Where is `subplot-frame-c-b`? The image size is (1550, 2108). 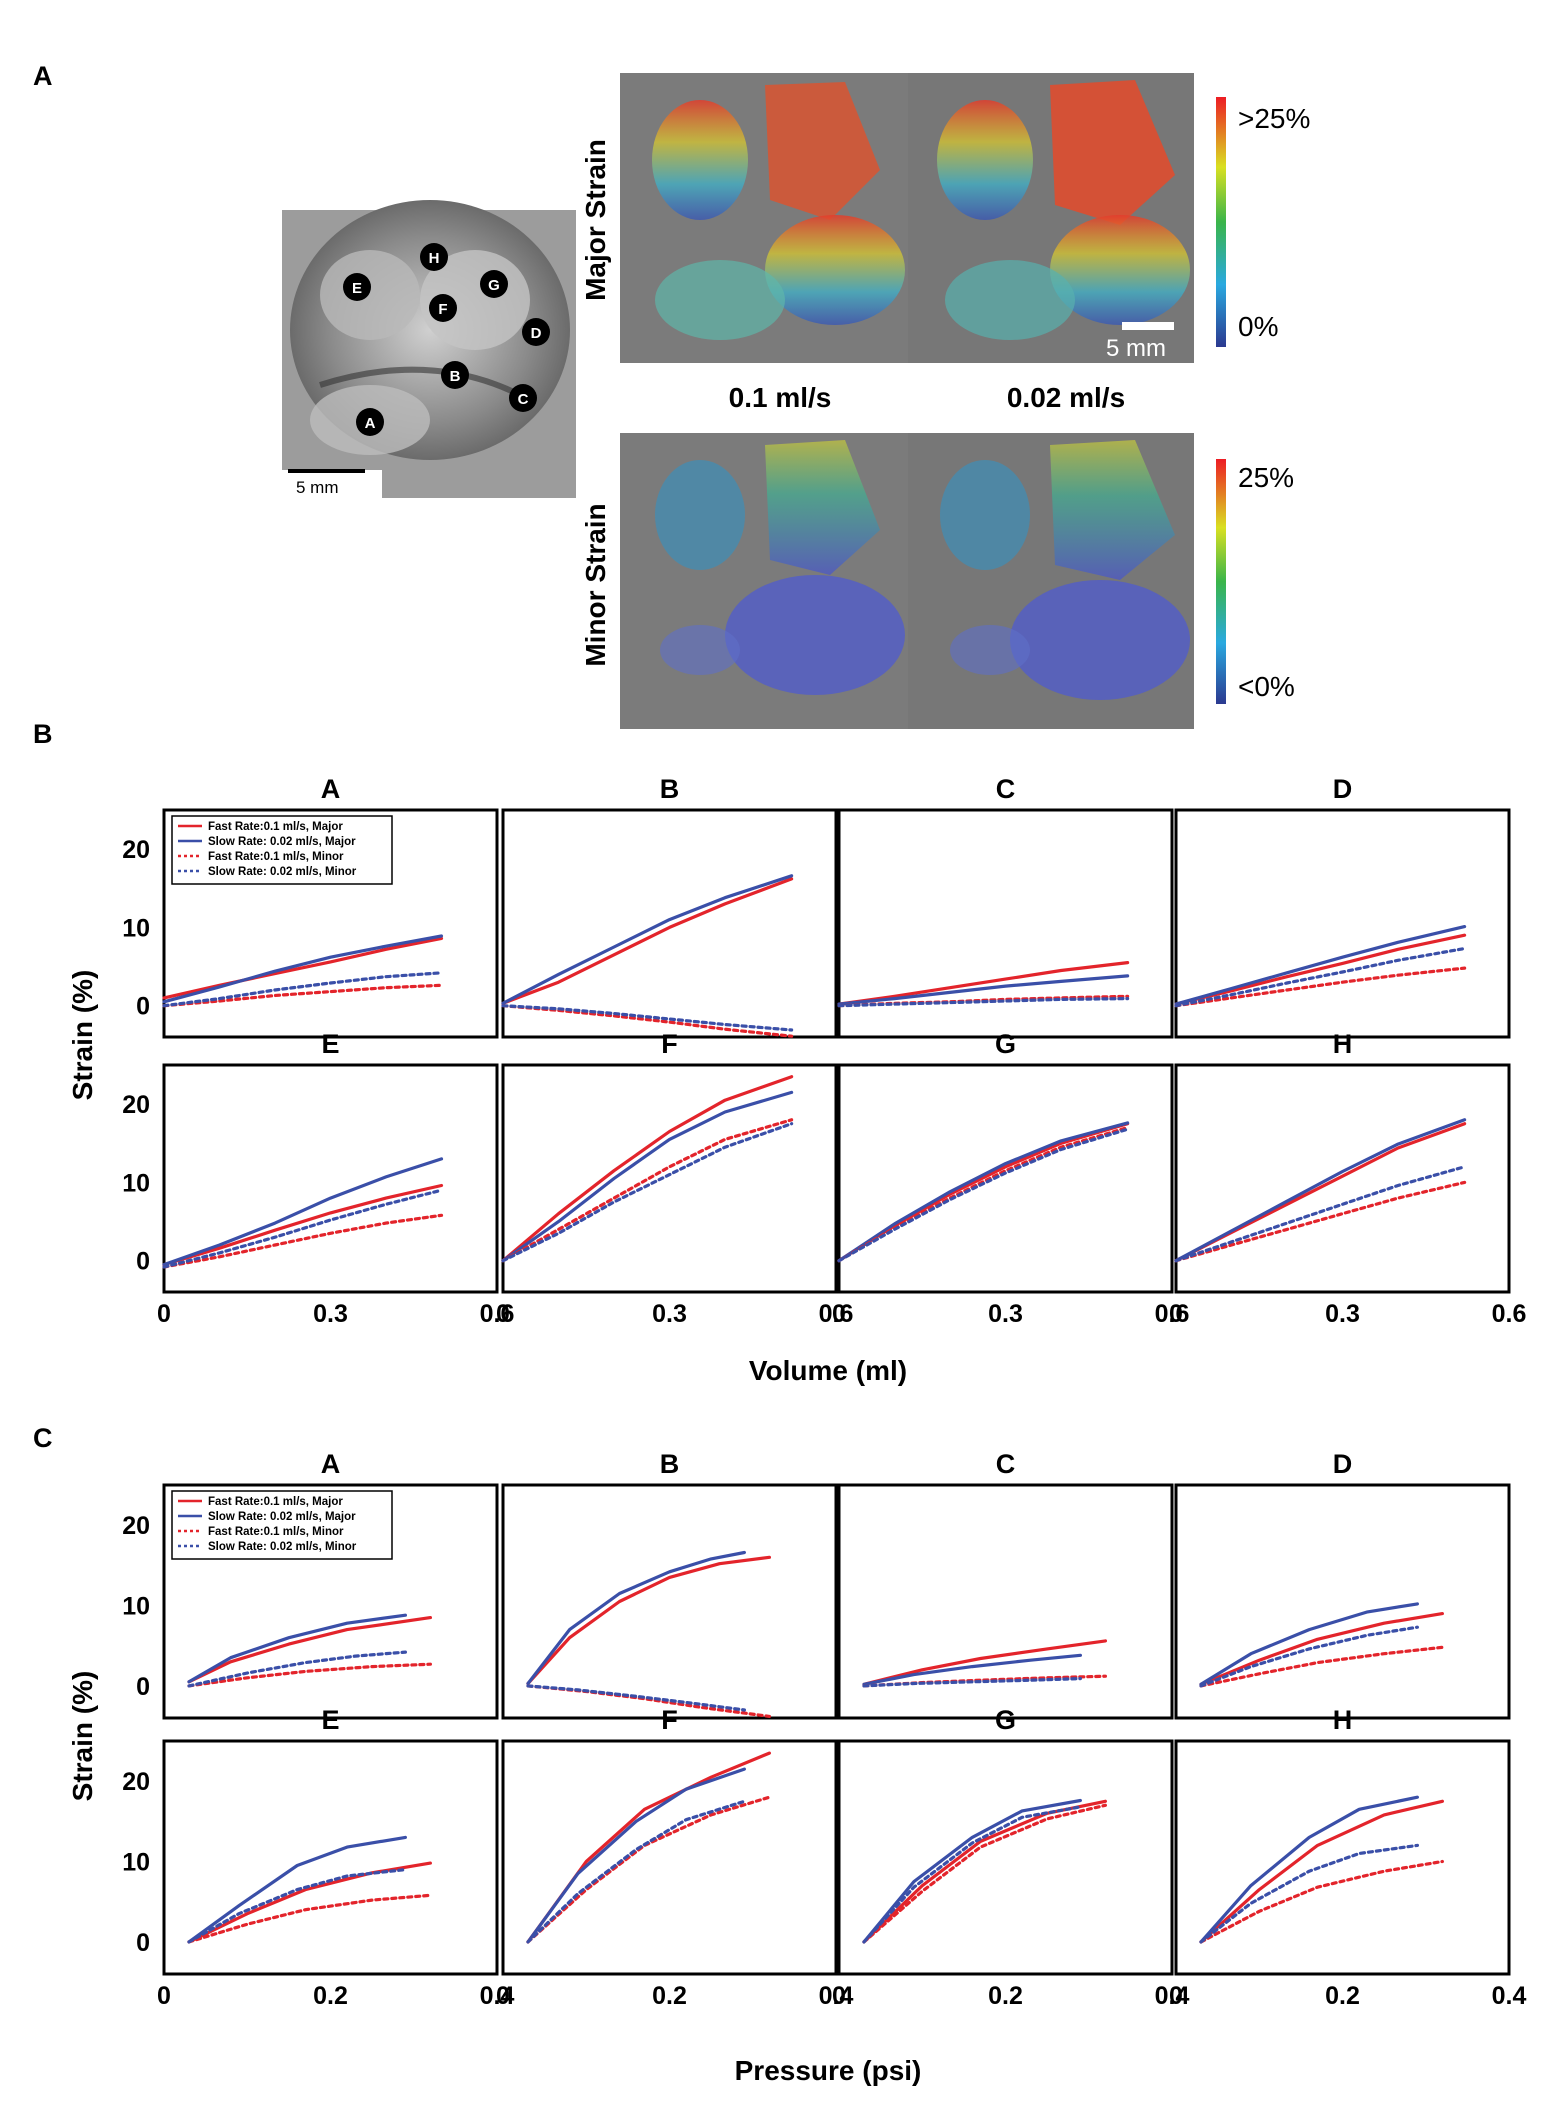 subplot-frame-c-b is located at coordinates (669, 1601).